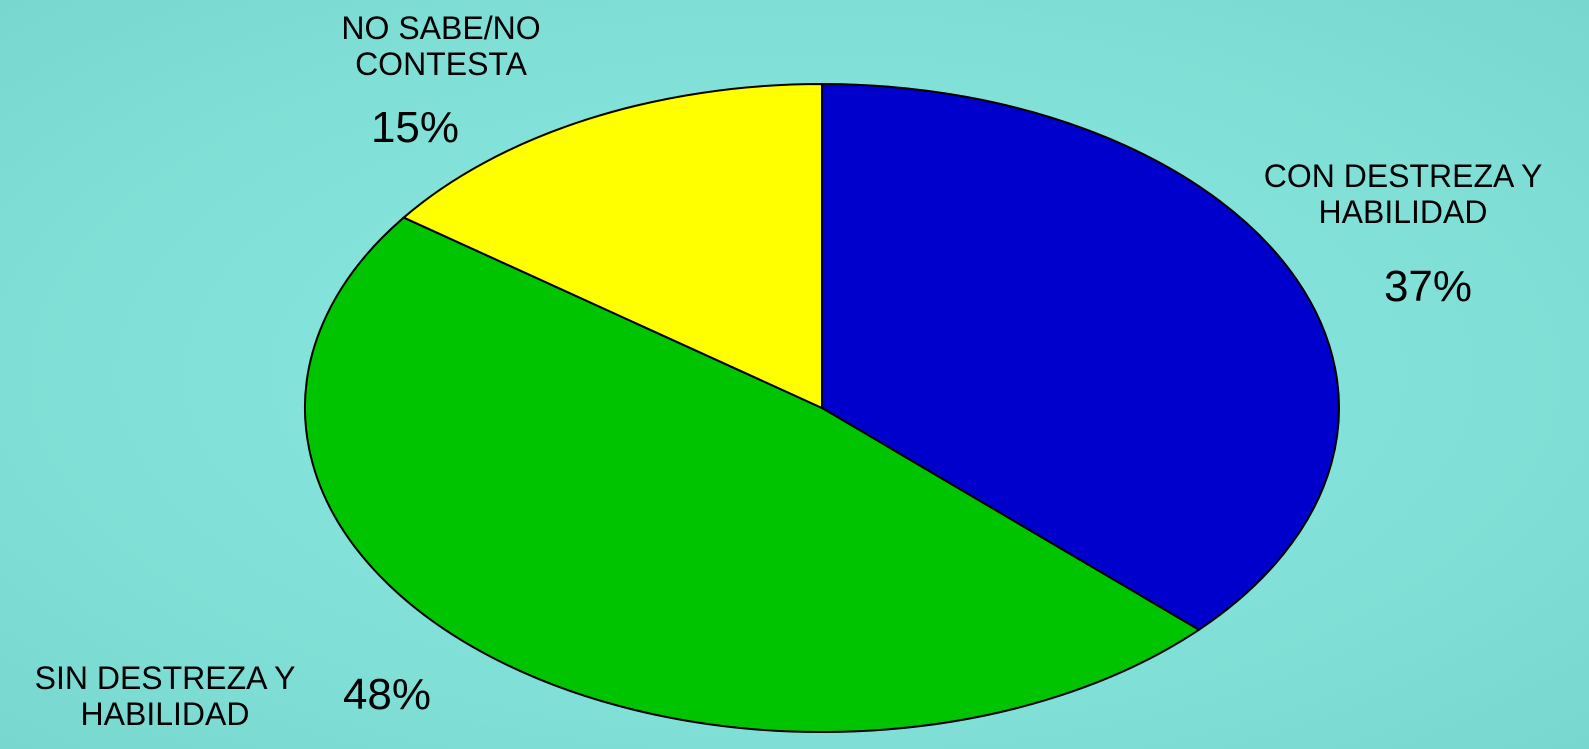 This screenshot has height=749, width=1589. I want to click on category-label: NO SABE/NO CONTESTA, so click(441, 46).